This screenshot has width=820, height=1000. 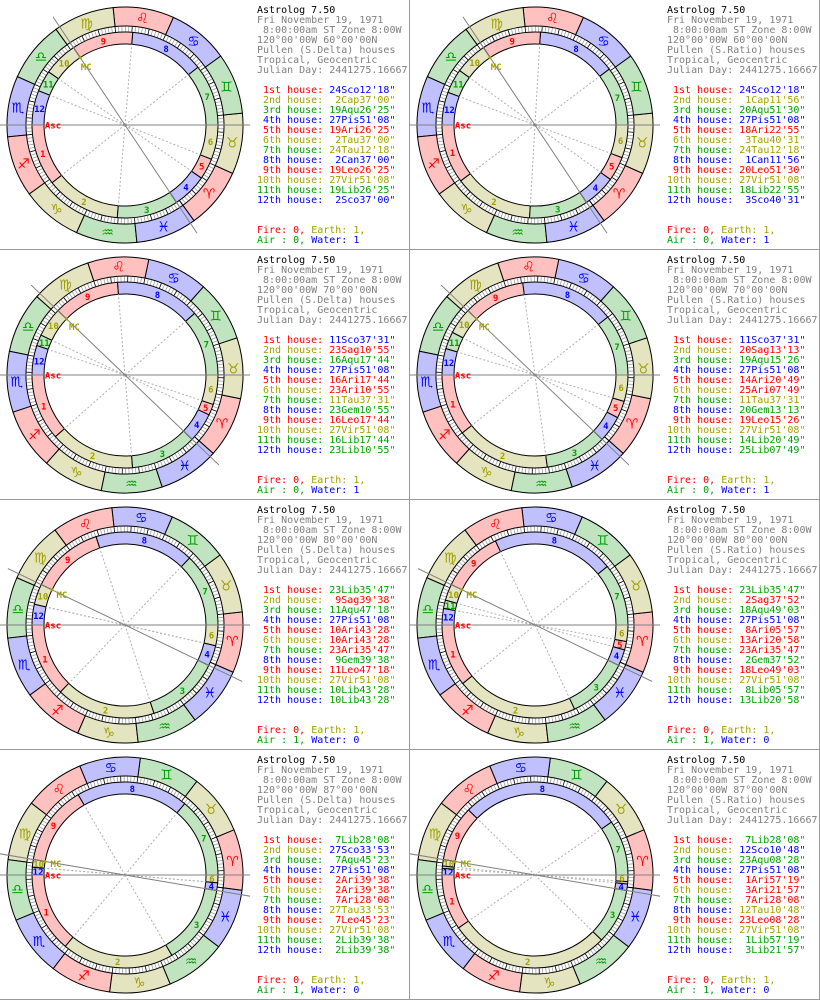 What do you see at coordinates (742, 711) in the screenshot?
I see `spacer` at bounding box center [742, 711].